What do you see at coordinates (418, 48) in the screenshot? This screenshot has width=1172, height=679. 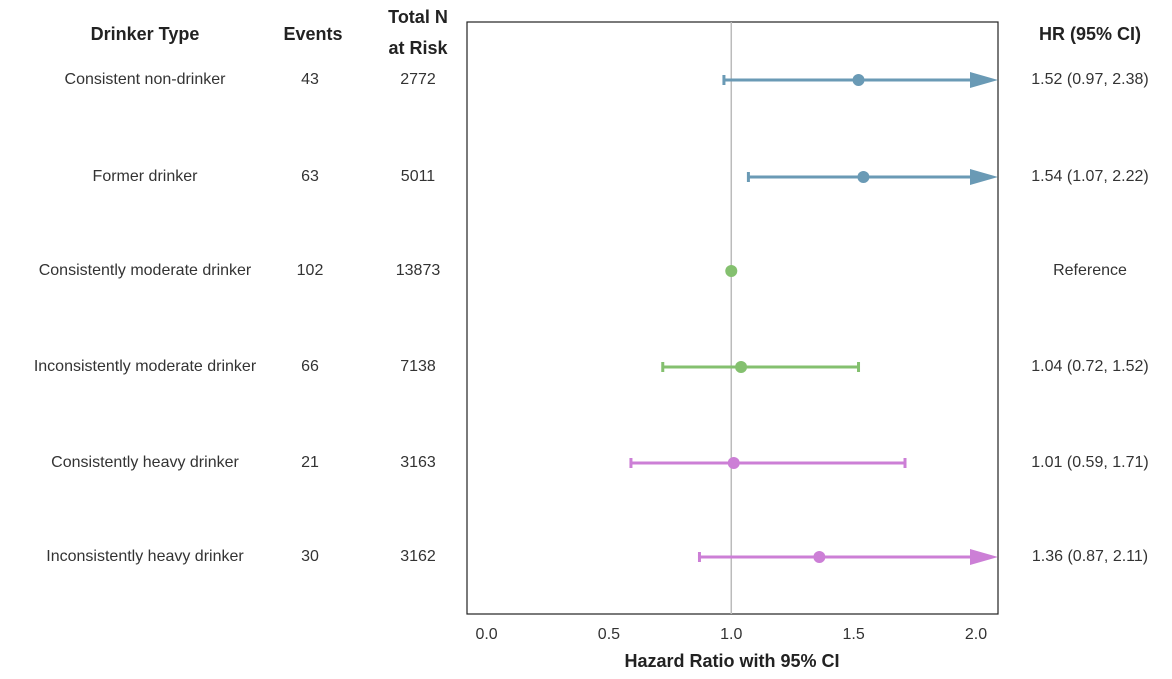 I see `header: at Risk` at bounding box center [418, 48].